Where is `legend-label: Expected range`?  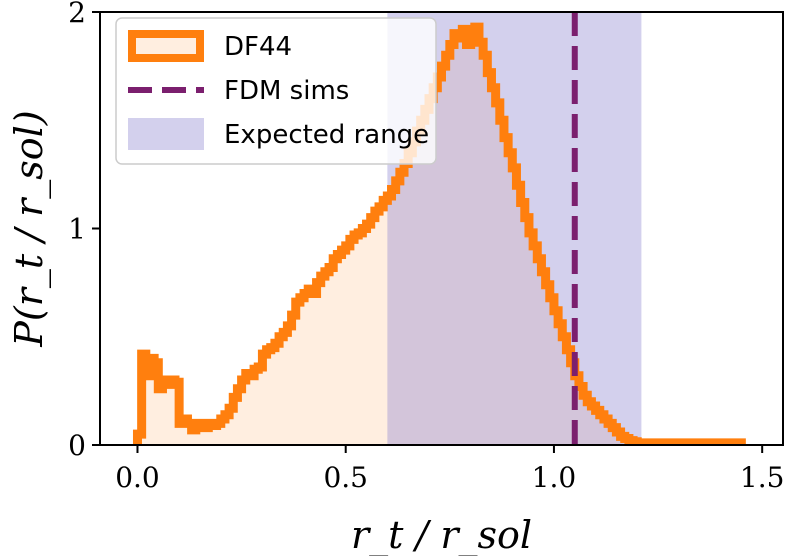 legend-label: Expected range is located at coordinates (326, 135).